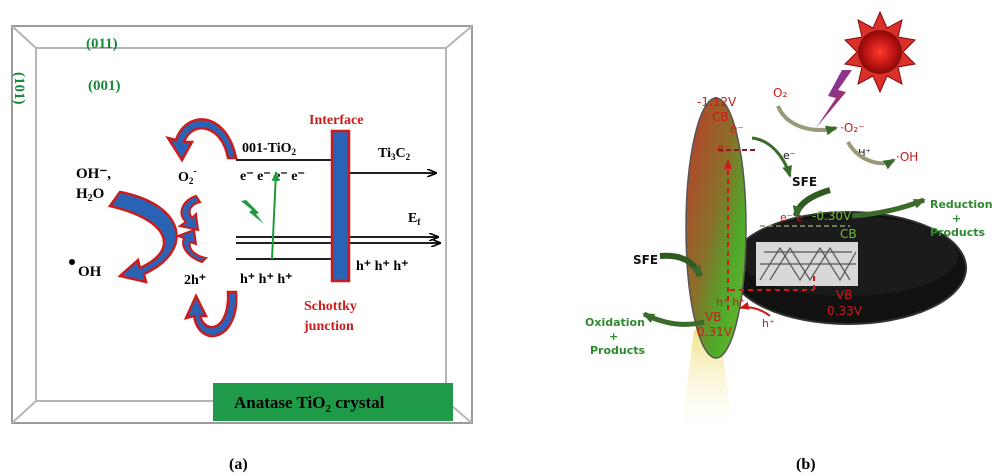 The image size is (996, 476). Describe the element at coordinates (93, 174) in the screenshot. I see `hydroxide-label: OH⁻,` at that location.